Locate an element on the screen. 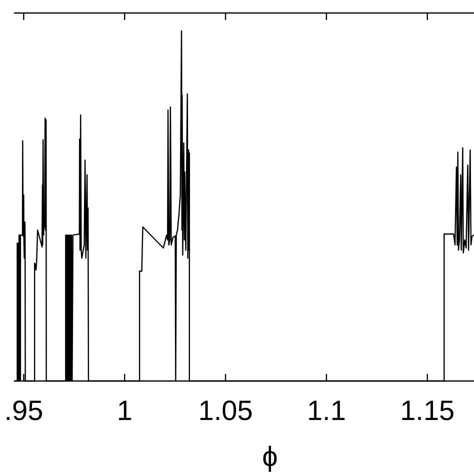 The image size is (474, 474). x-tick-label: 1.05 is located at coordinates (225, 410).